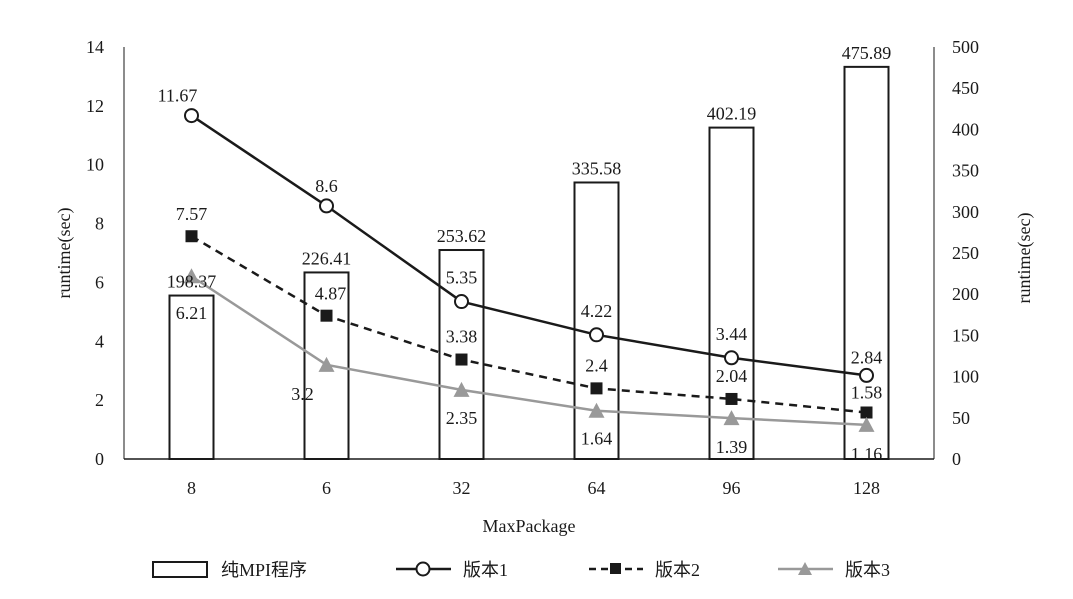 This screenshot has width=1073, height=599. I want to click on point-value-label: 3.2, so click(302, 394).